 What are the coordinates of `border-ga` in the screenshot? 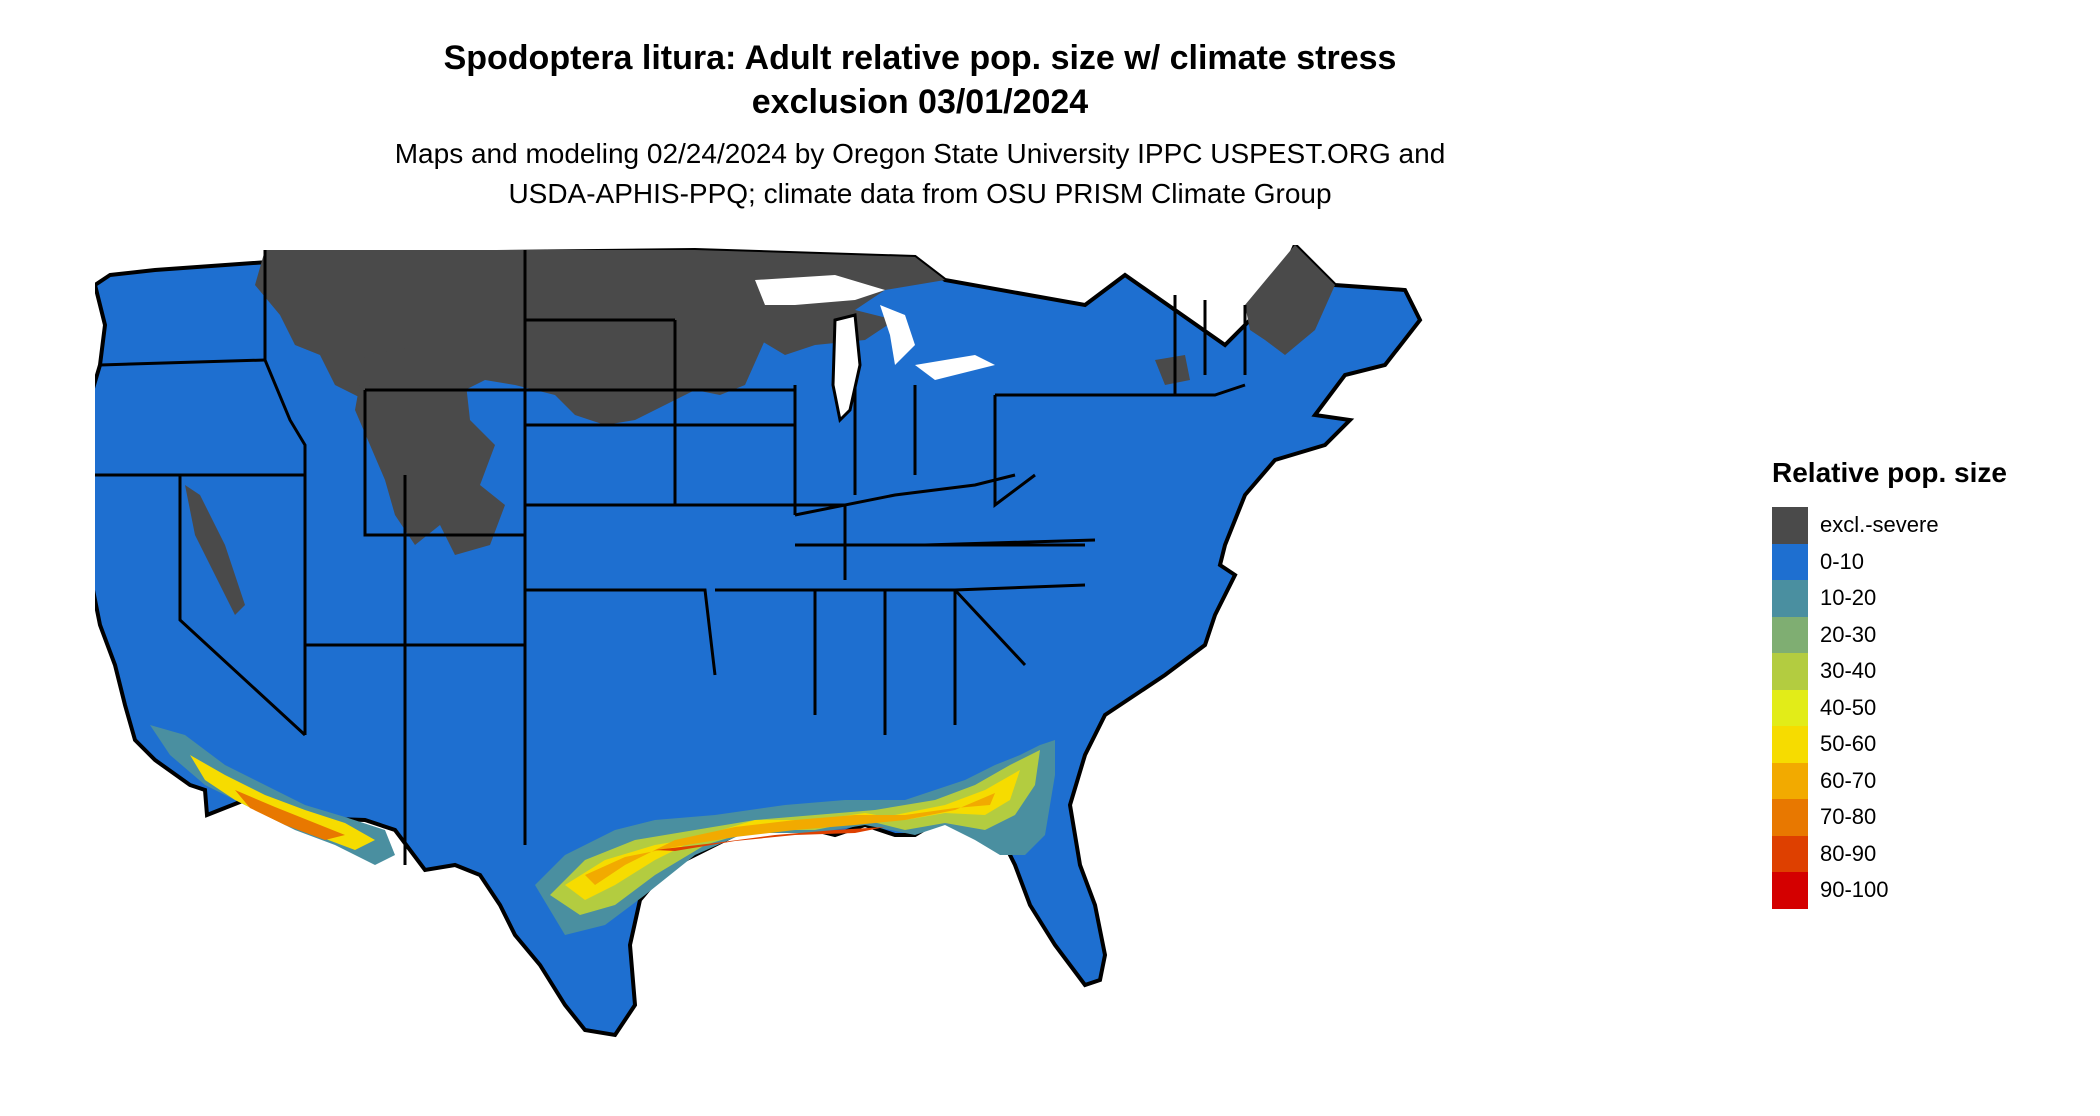 It's located at (990, 627).